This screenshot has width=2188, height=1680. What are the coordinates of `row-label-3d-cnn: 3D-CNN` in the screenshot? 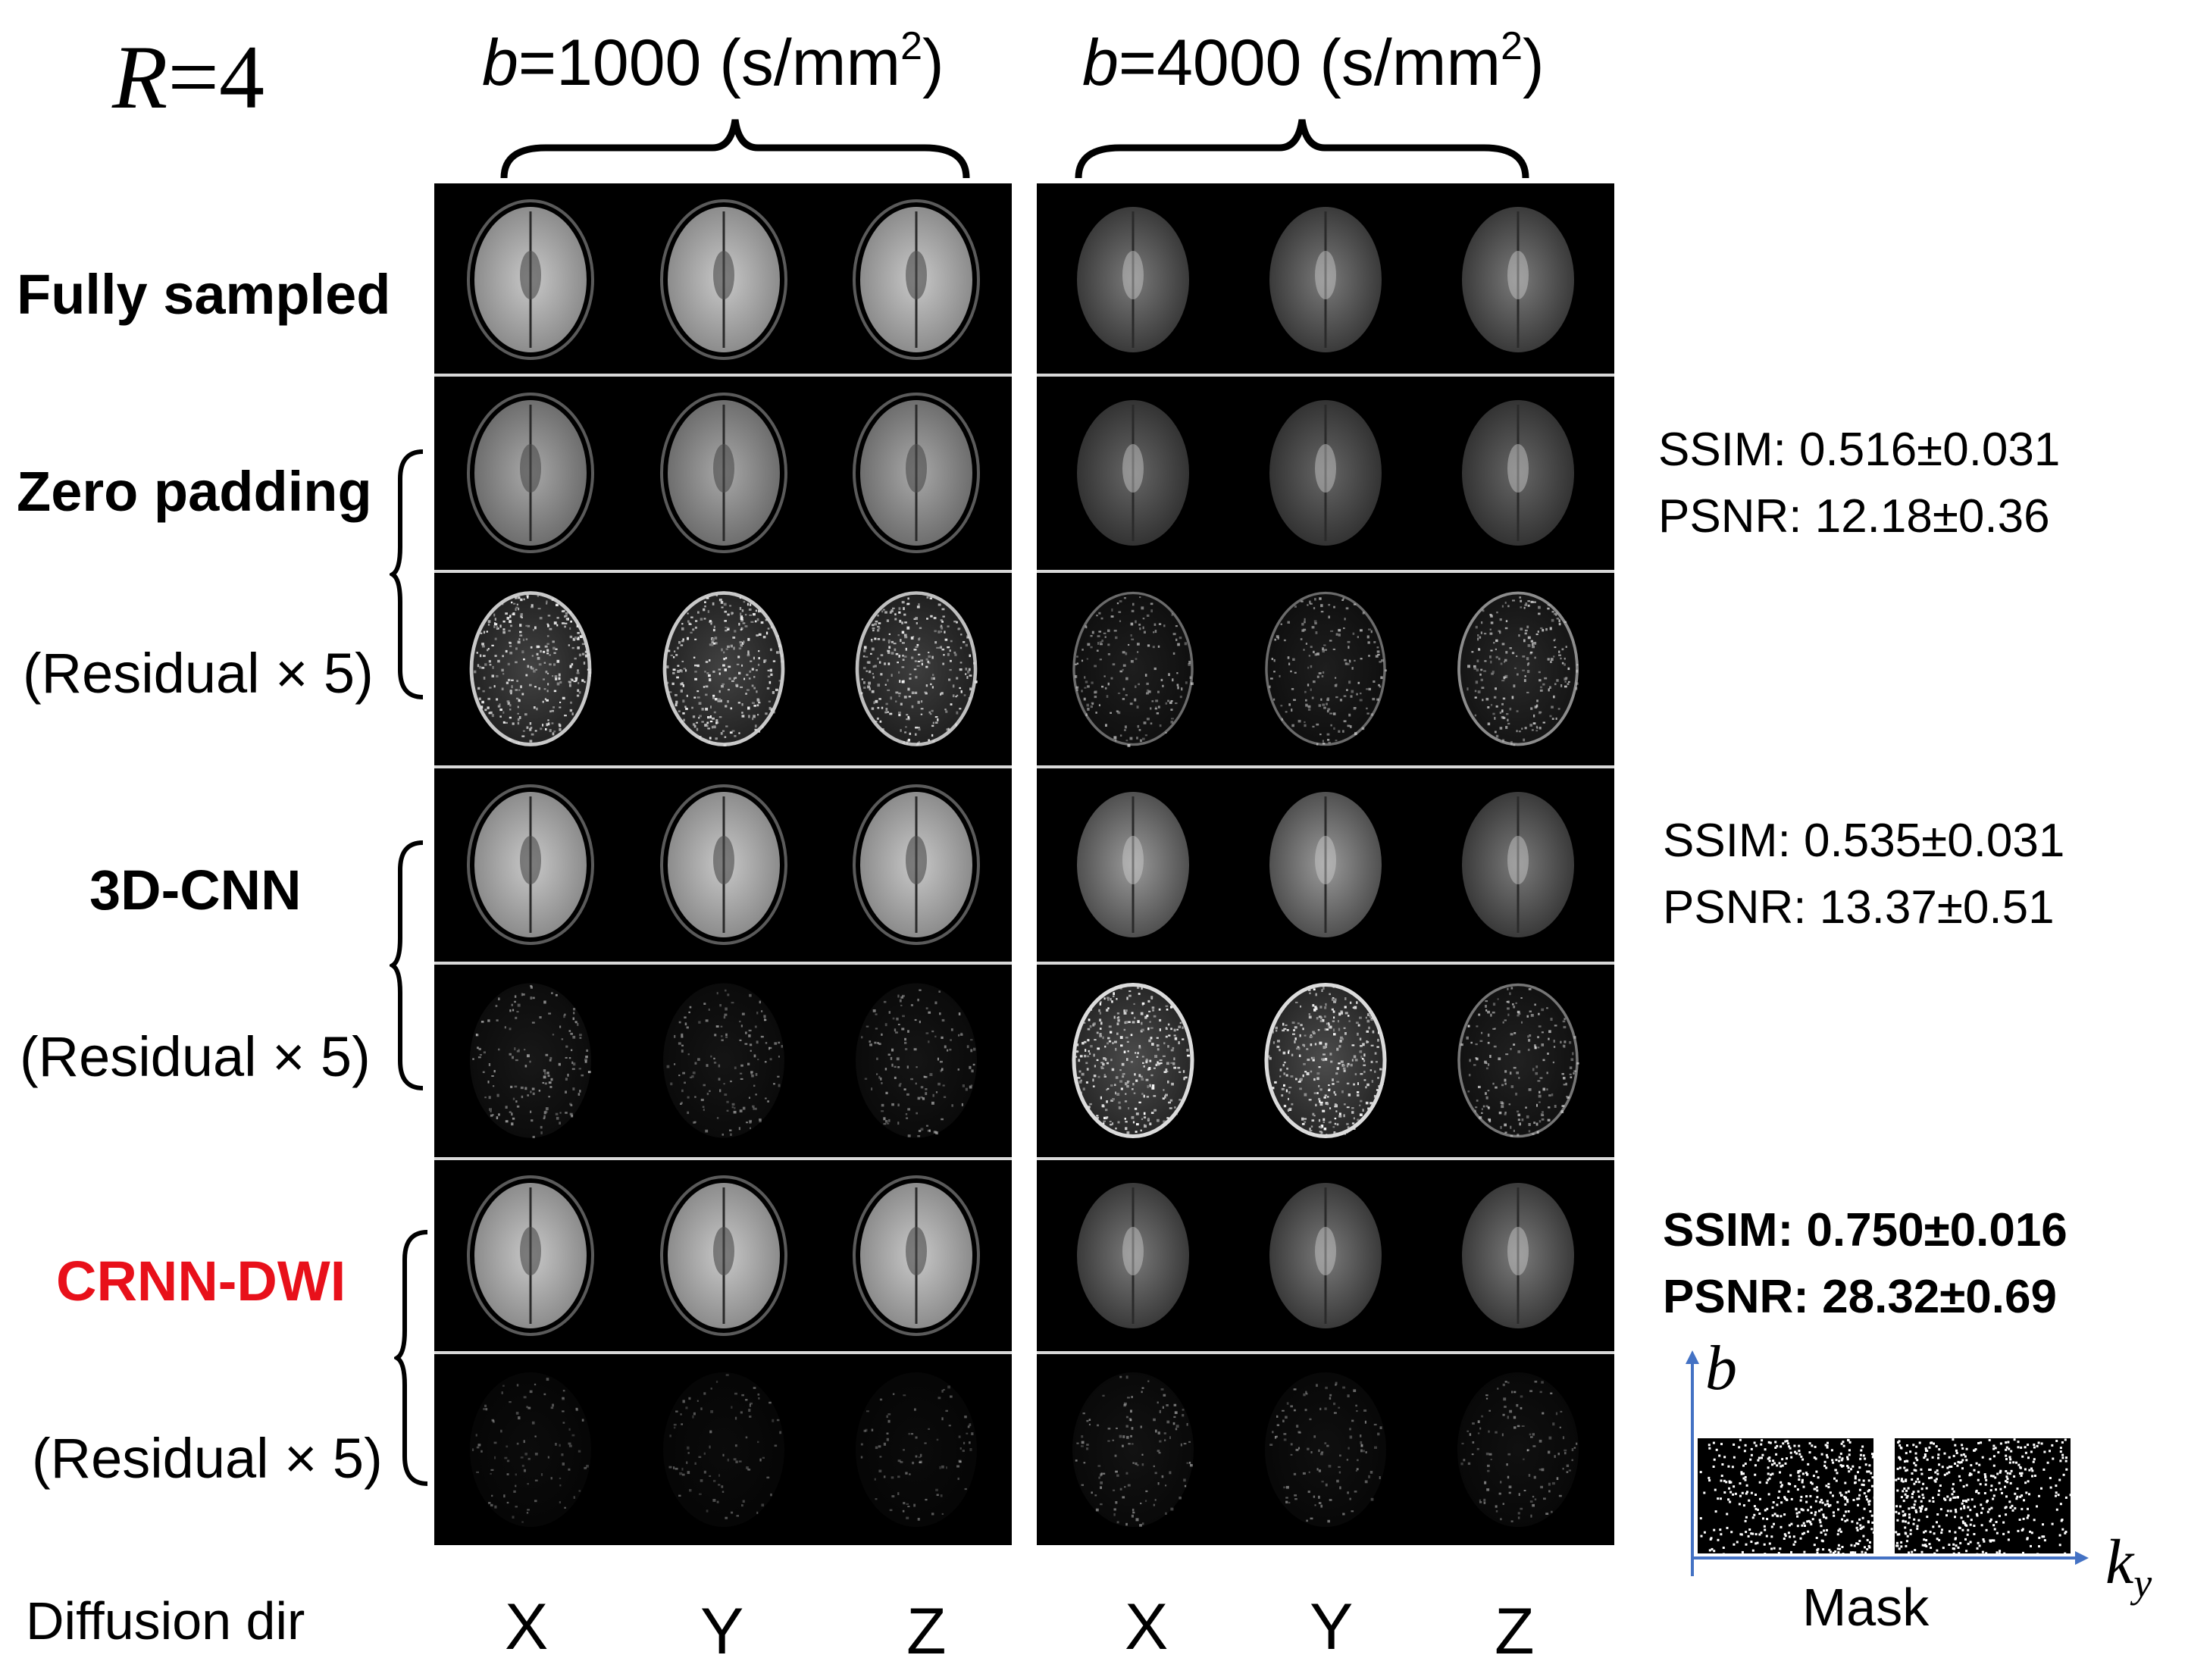 It's located at (195, 890).